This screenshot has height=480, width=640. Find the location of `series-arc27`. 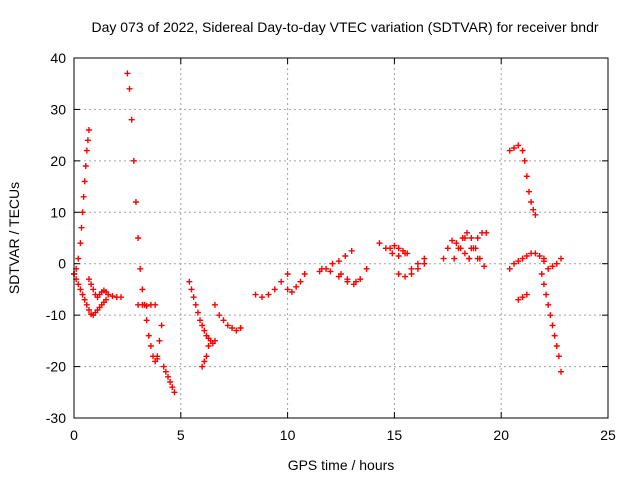

series-arc27 is located at coordinates (551, 323).